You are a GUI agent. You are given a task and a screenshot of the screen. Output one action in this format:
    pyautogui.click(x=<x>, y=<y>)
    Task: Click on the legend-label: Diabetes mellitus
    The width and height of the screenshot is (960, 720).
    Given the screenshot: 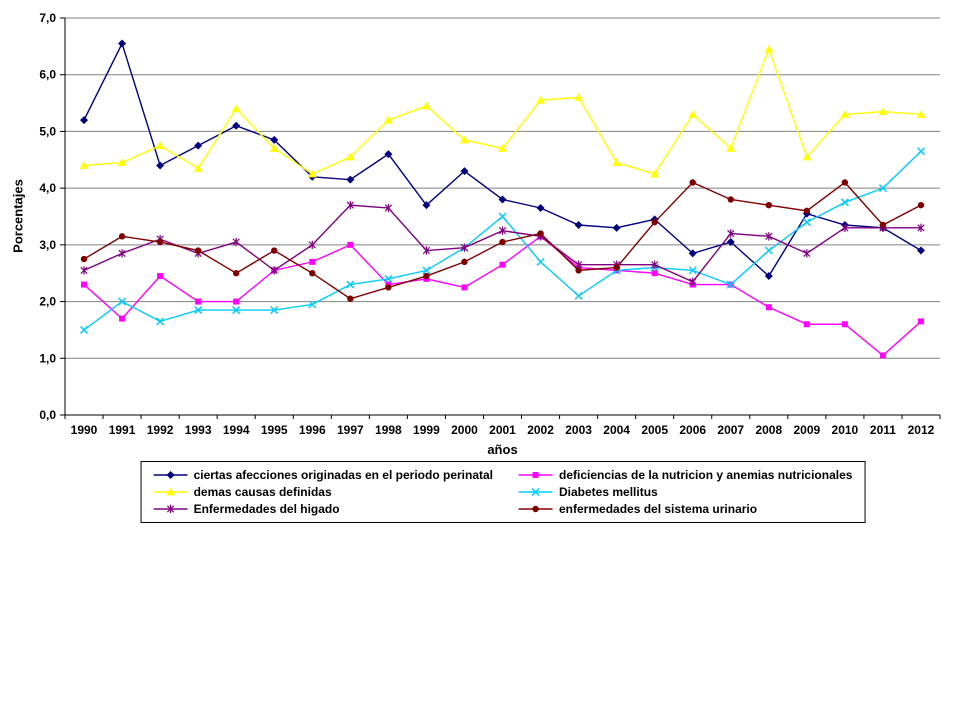 What is the action you would take?
    pyautogui.click(x=608, y=492)
    